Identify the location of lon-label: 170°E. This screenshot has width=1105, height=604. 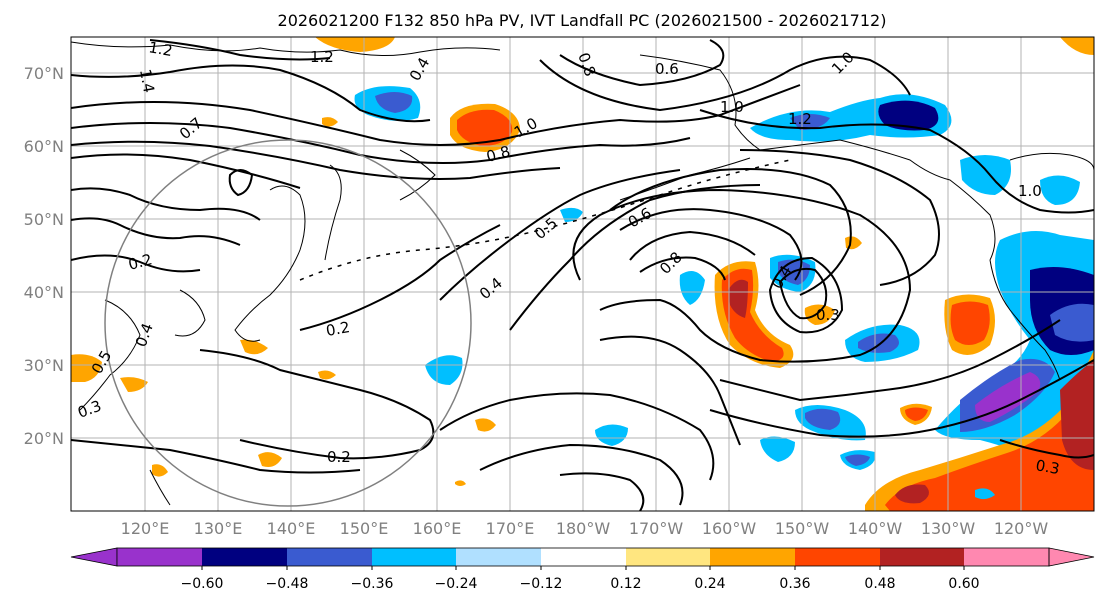
(510, 528).